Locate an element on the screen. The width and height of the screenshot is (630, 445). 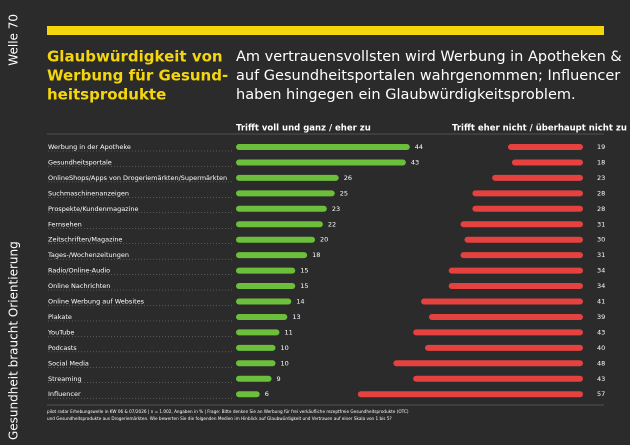
value-label: 22 is located at coordinates (332, 224).